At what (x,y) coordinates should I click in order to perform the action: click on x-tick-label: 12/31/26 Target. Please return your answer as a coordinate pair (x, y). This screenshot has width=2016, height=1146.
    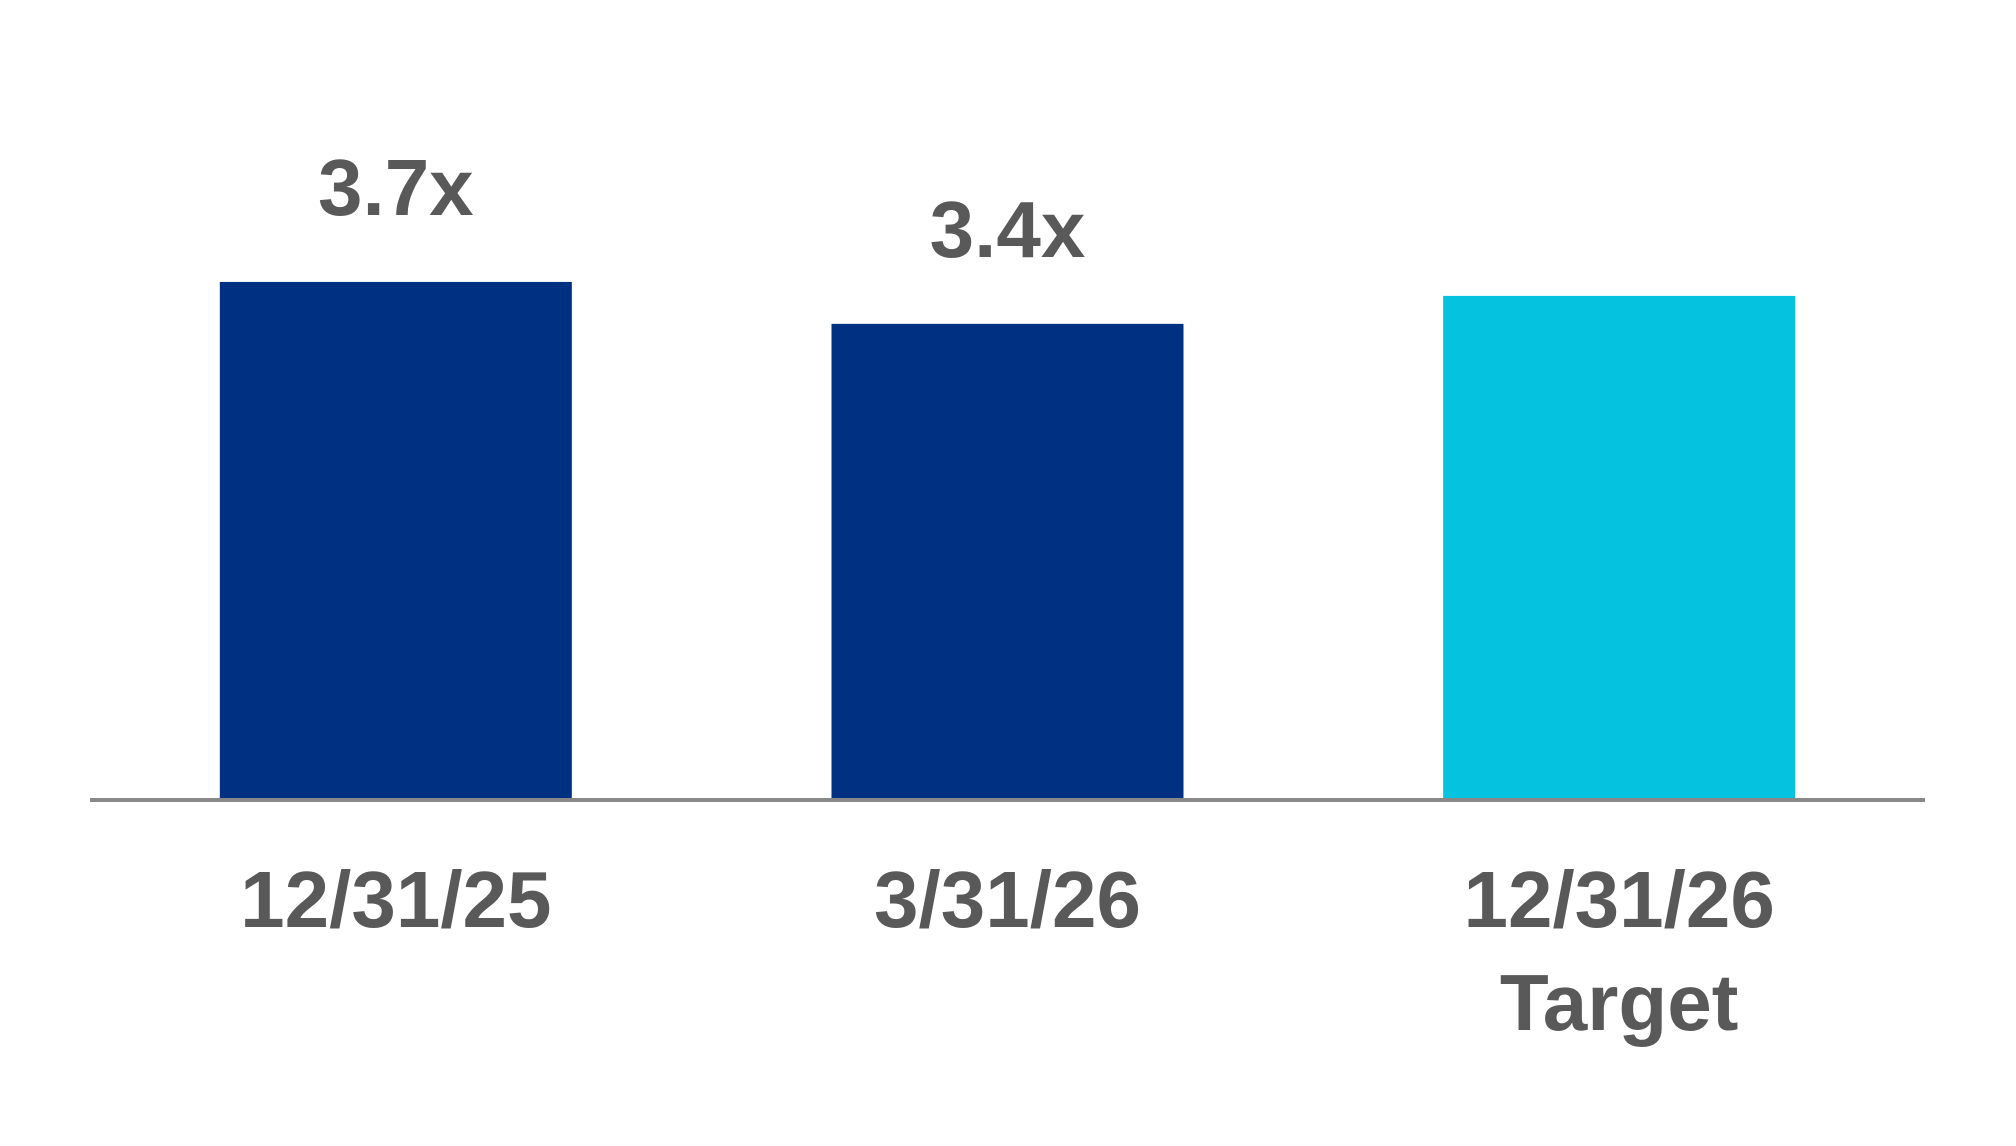
    Looking at the image, I should click on (1619, 951).